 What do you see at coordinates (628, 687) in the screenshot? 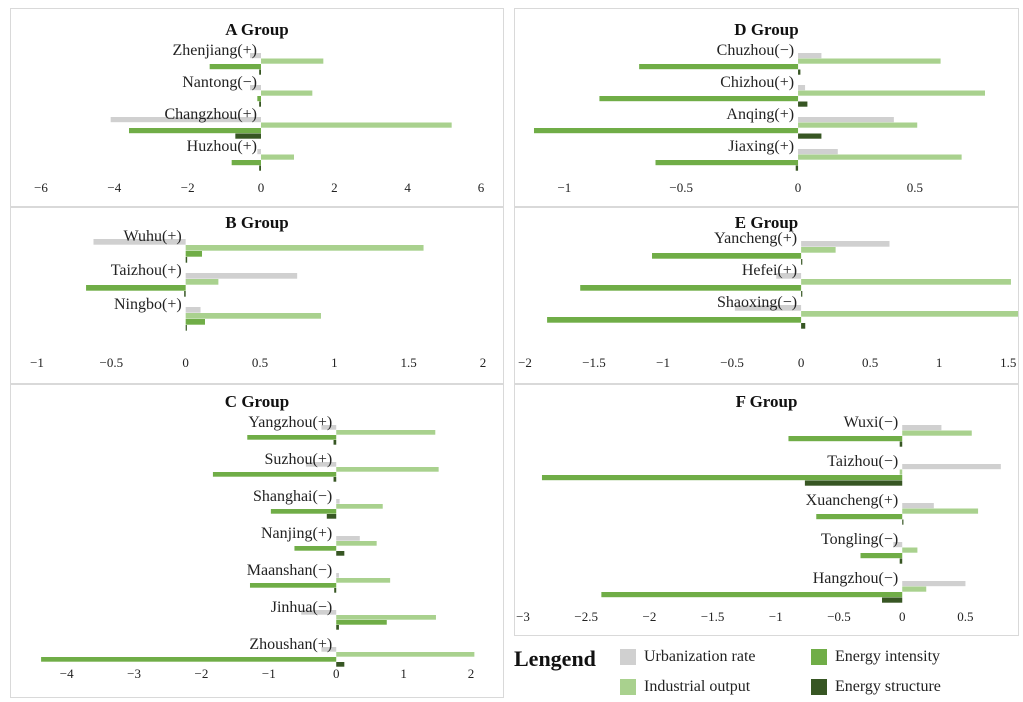
I see `legend-swatch-industrial` at bounding box center [628, 687].